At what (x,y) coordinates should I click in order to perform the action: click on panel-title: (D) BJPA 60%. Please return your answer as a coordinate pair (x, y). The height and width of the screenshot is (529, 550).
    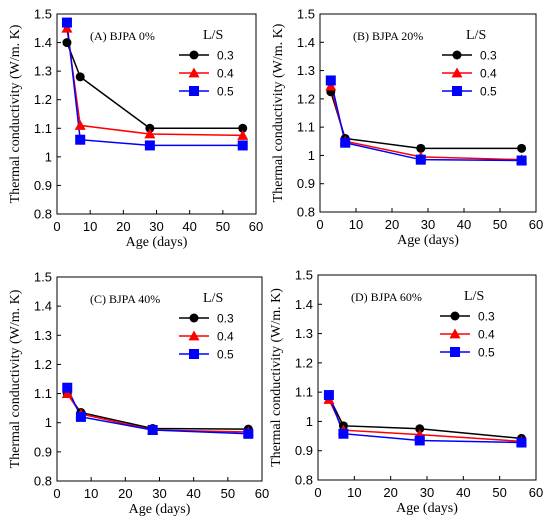
    Looking at the image, I should click on (386, 297).